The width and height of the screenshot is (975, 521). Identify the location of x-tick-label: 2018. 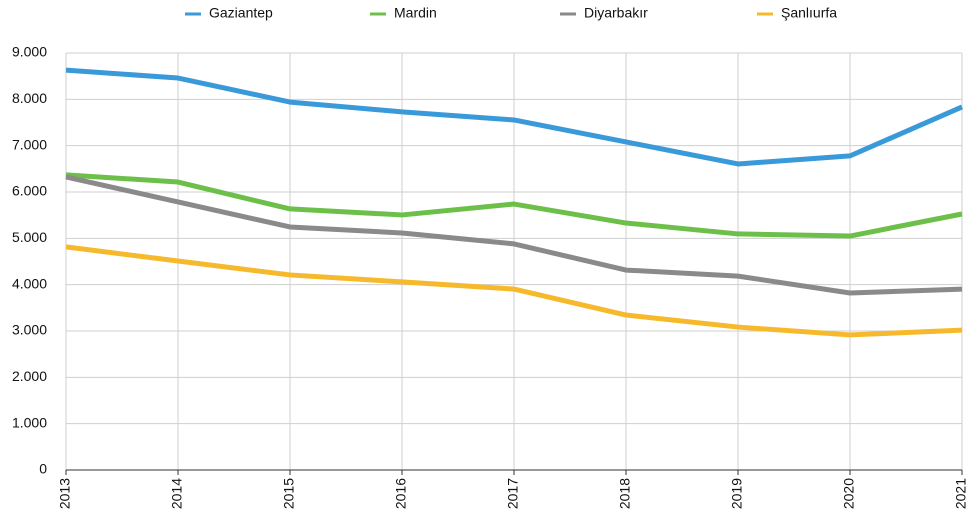
(625, 493).